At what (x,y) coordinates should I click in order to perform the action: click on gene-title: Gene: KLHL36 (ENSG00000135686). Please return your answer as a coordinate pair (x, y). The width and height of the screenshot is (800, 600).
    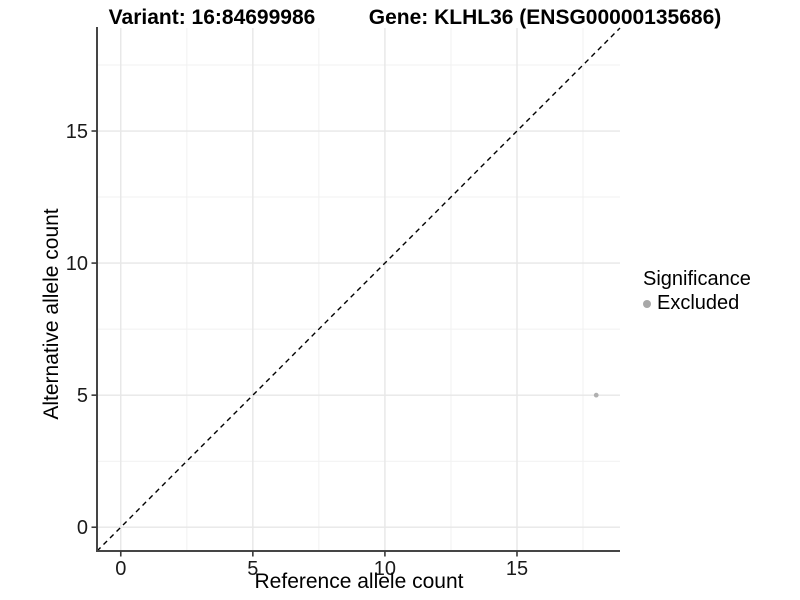
    Looking at the image, I should click on (545, 17).